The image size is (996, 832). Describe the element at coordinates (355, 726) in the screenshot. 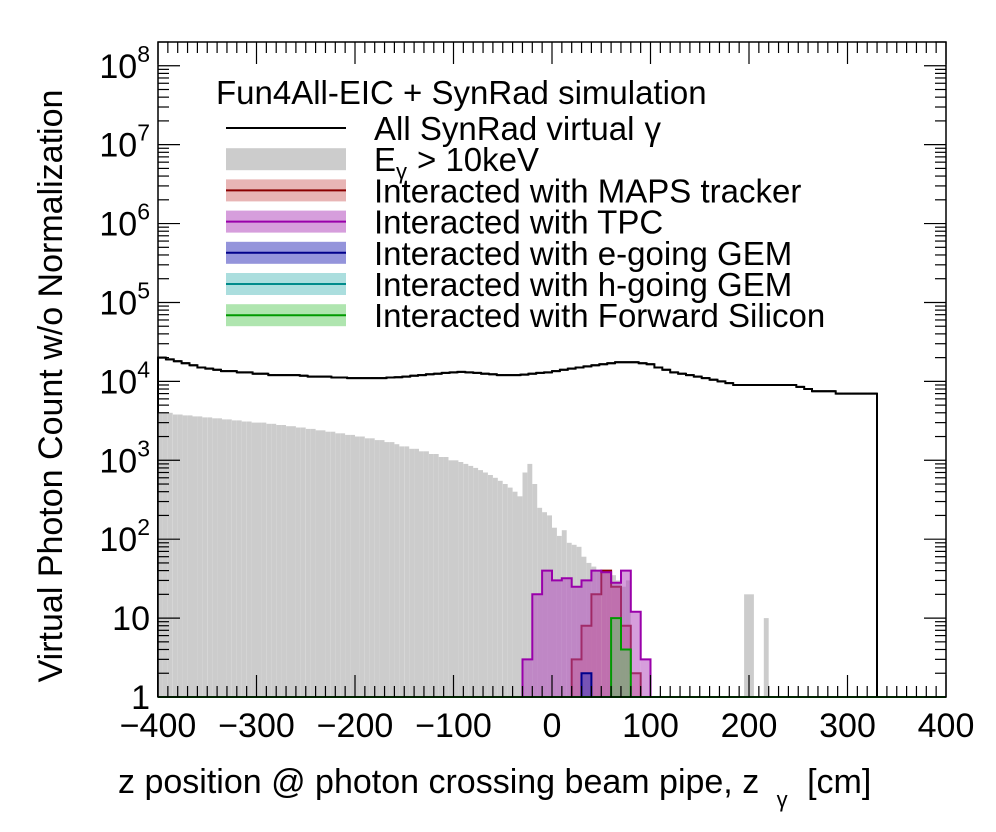

I see `x-tick-label: −200` at that location.